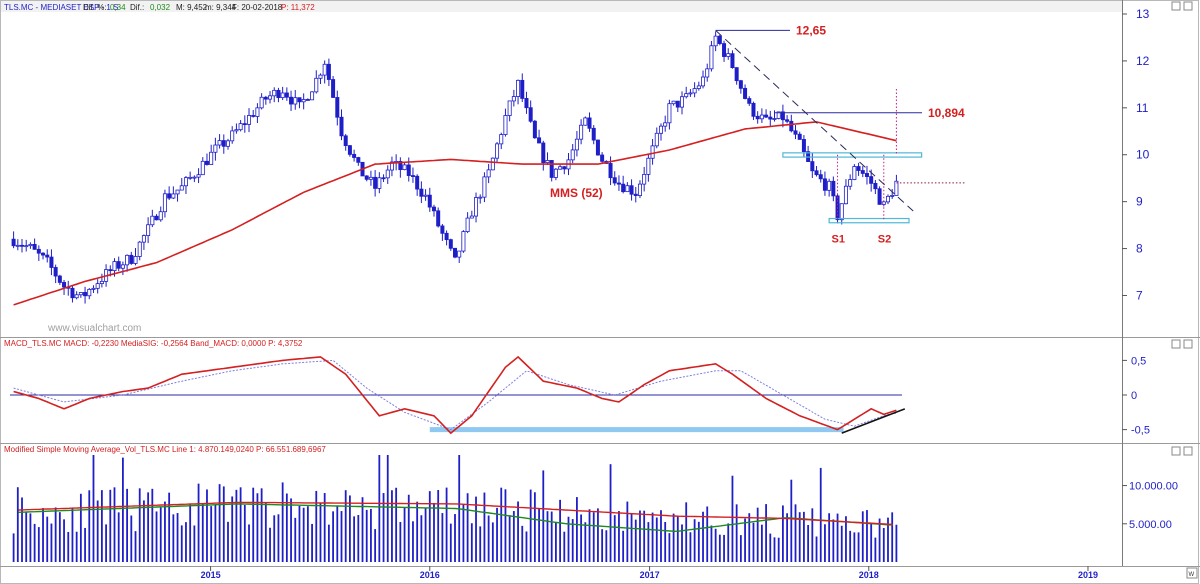 The height and width of the screenshot is (584, 1200). I want to click on minimize-button, so click(1176, 6).